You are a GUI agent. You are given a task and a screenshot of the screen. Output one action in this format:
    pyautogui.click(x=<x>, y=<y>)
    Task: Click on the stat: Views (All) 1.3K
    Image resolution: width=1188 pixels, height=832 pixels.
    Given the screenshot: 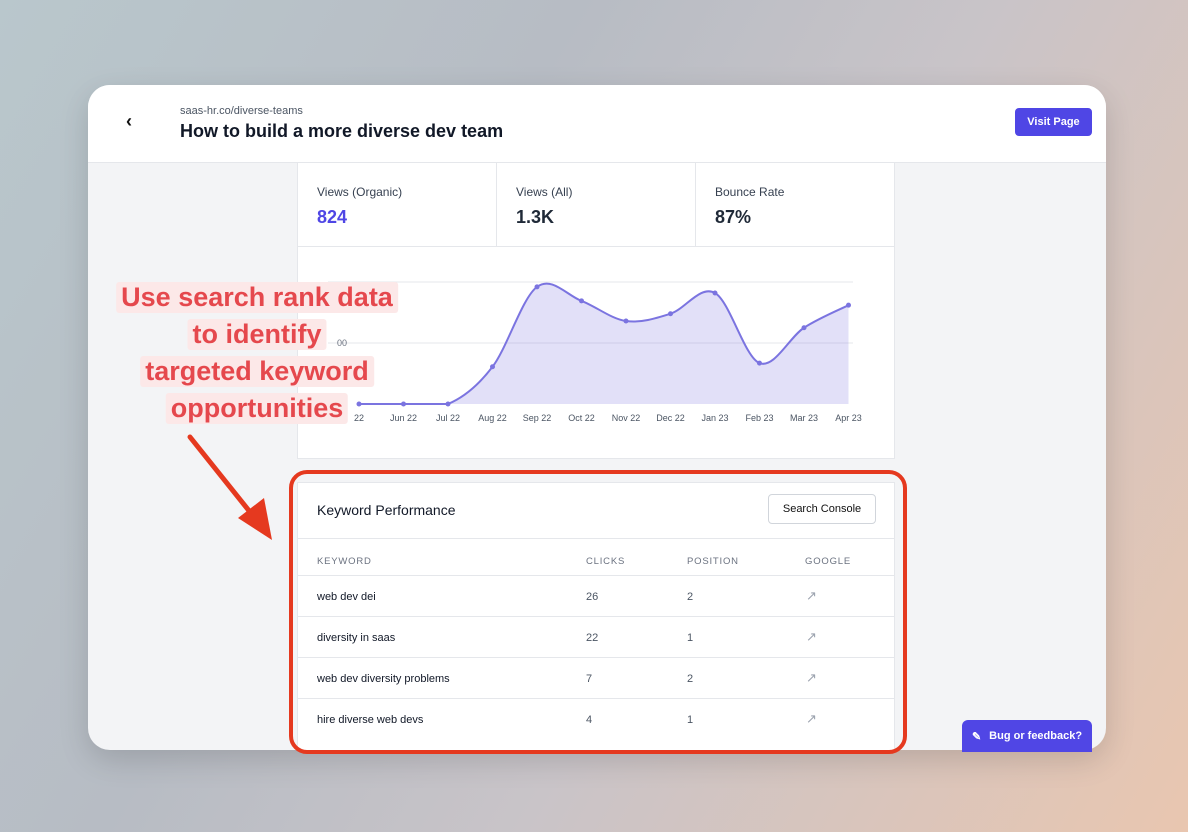 What is the action you would take?
    pyautogui.click(x=596, y=205)
    